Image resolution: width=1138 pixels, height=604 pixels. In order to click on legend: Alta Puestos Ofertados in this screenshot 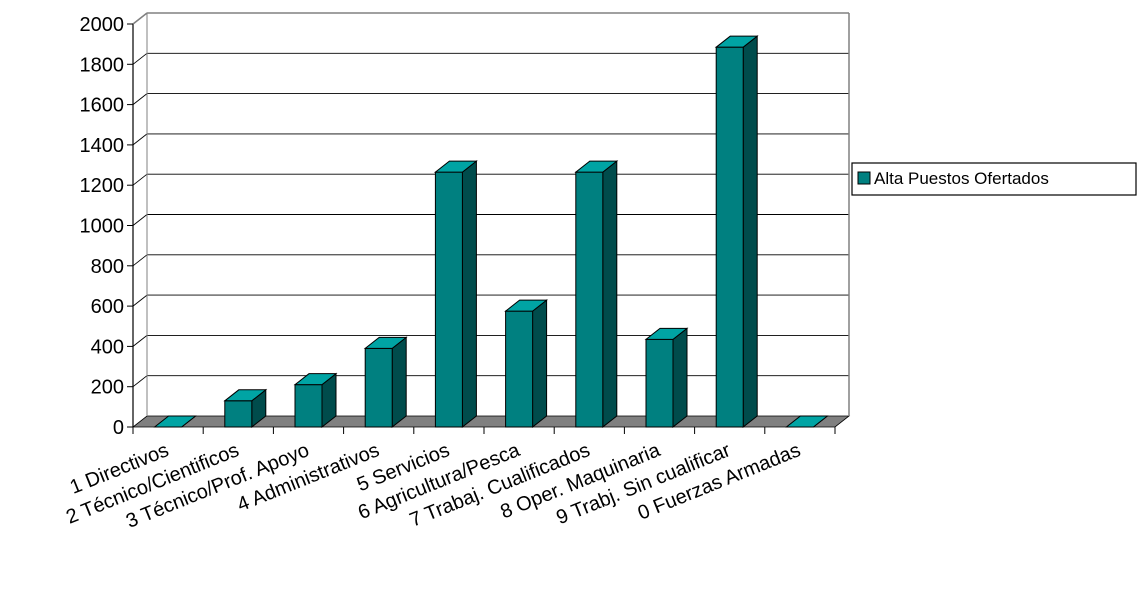, I will do `click(994, 179)`.